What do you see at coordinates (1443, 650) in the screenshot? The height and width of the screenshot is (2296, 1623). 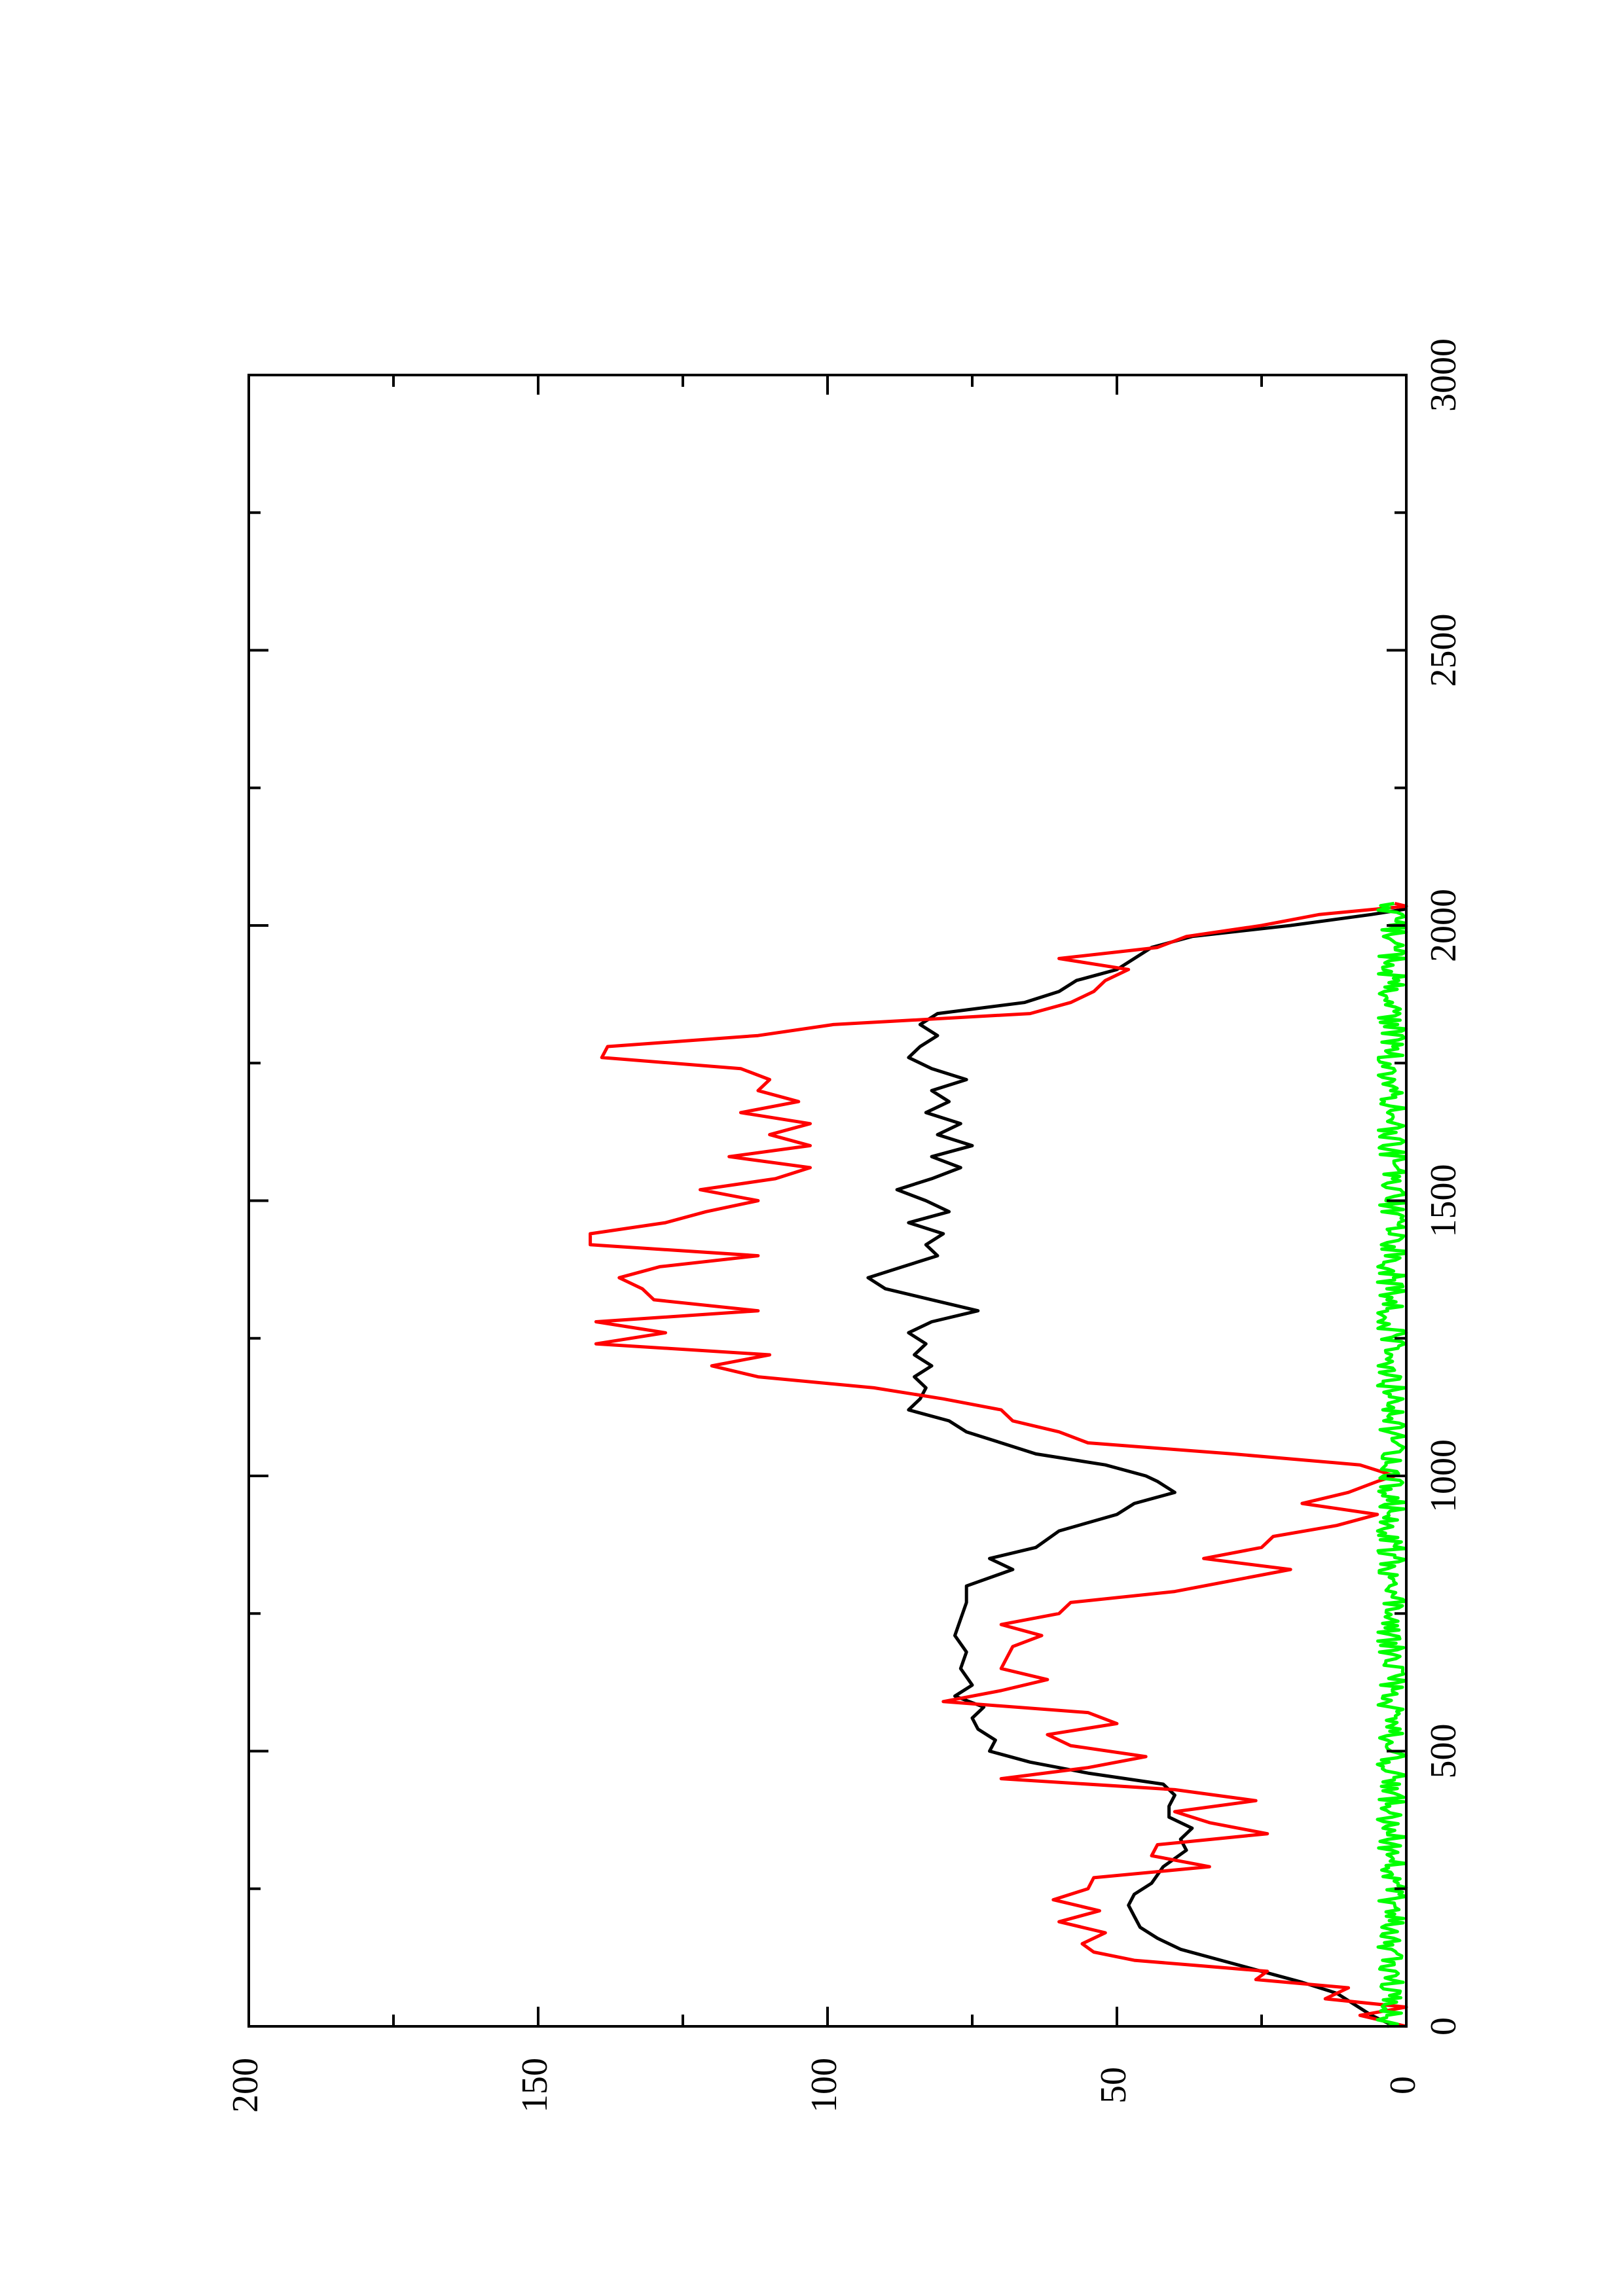 I see `x-tick-label: 2500` at bounding box center [1443, 650].